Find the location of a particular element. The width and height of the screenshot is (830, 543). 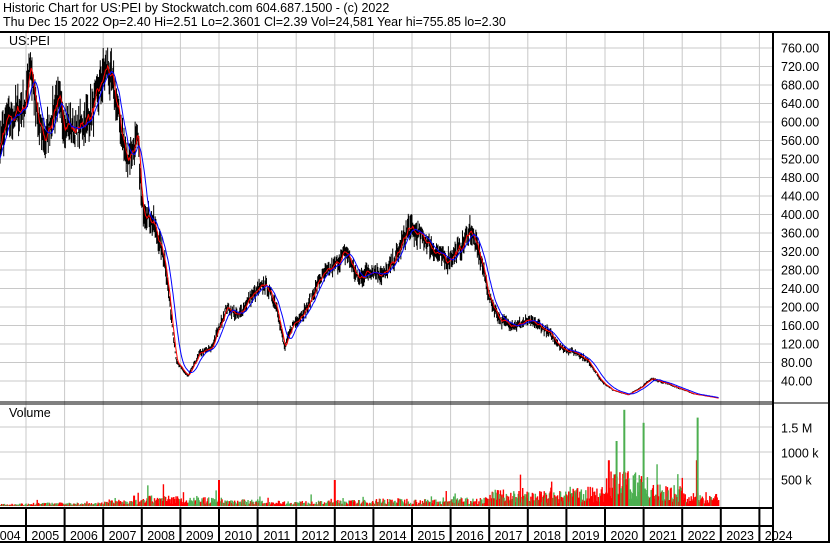

price-tick-label: 440.00 is located at coordinates (800, 197).